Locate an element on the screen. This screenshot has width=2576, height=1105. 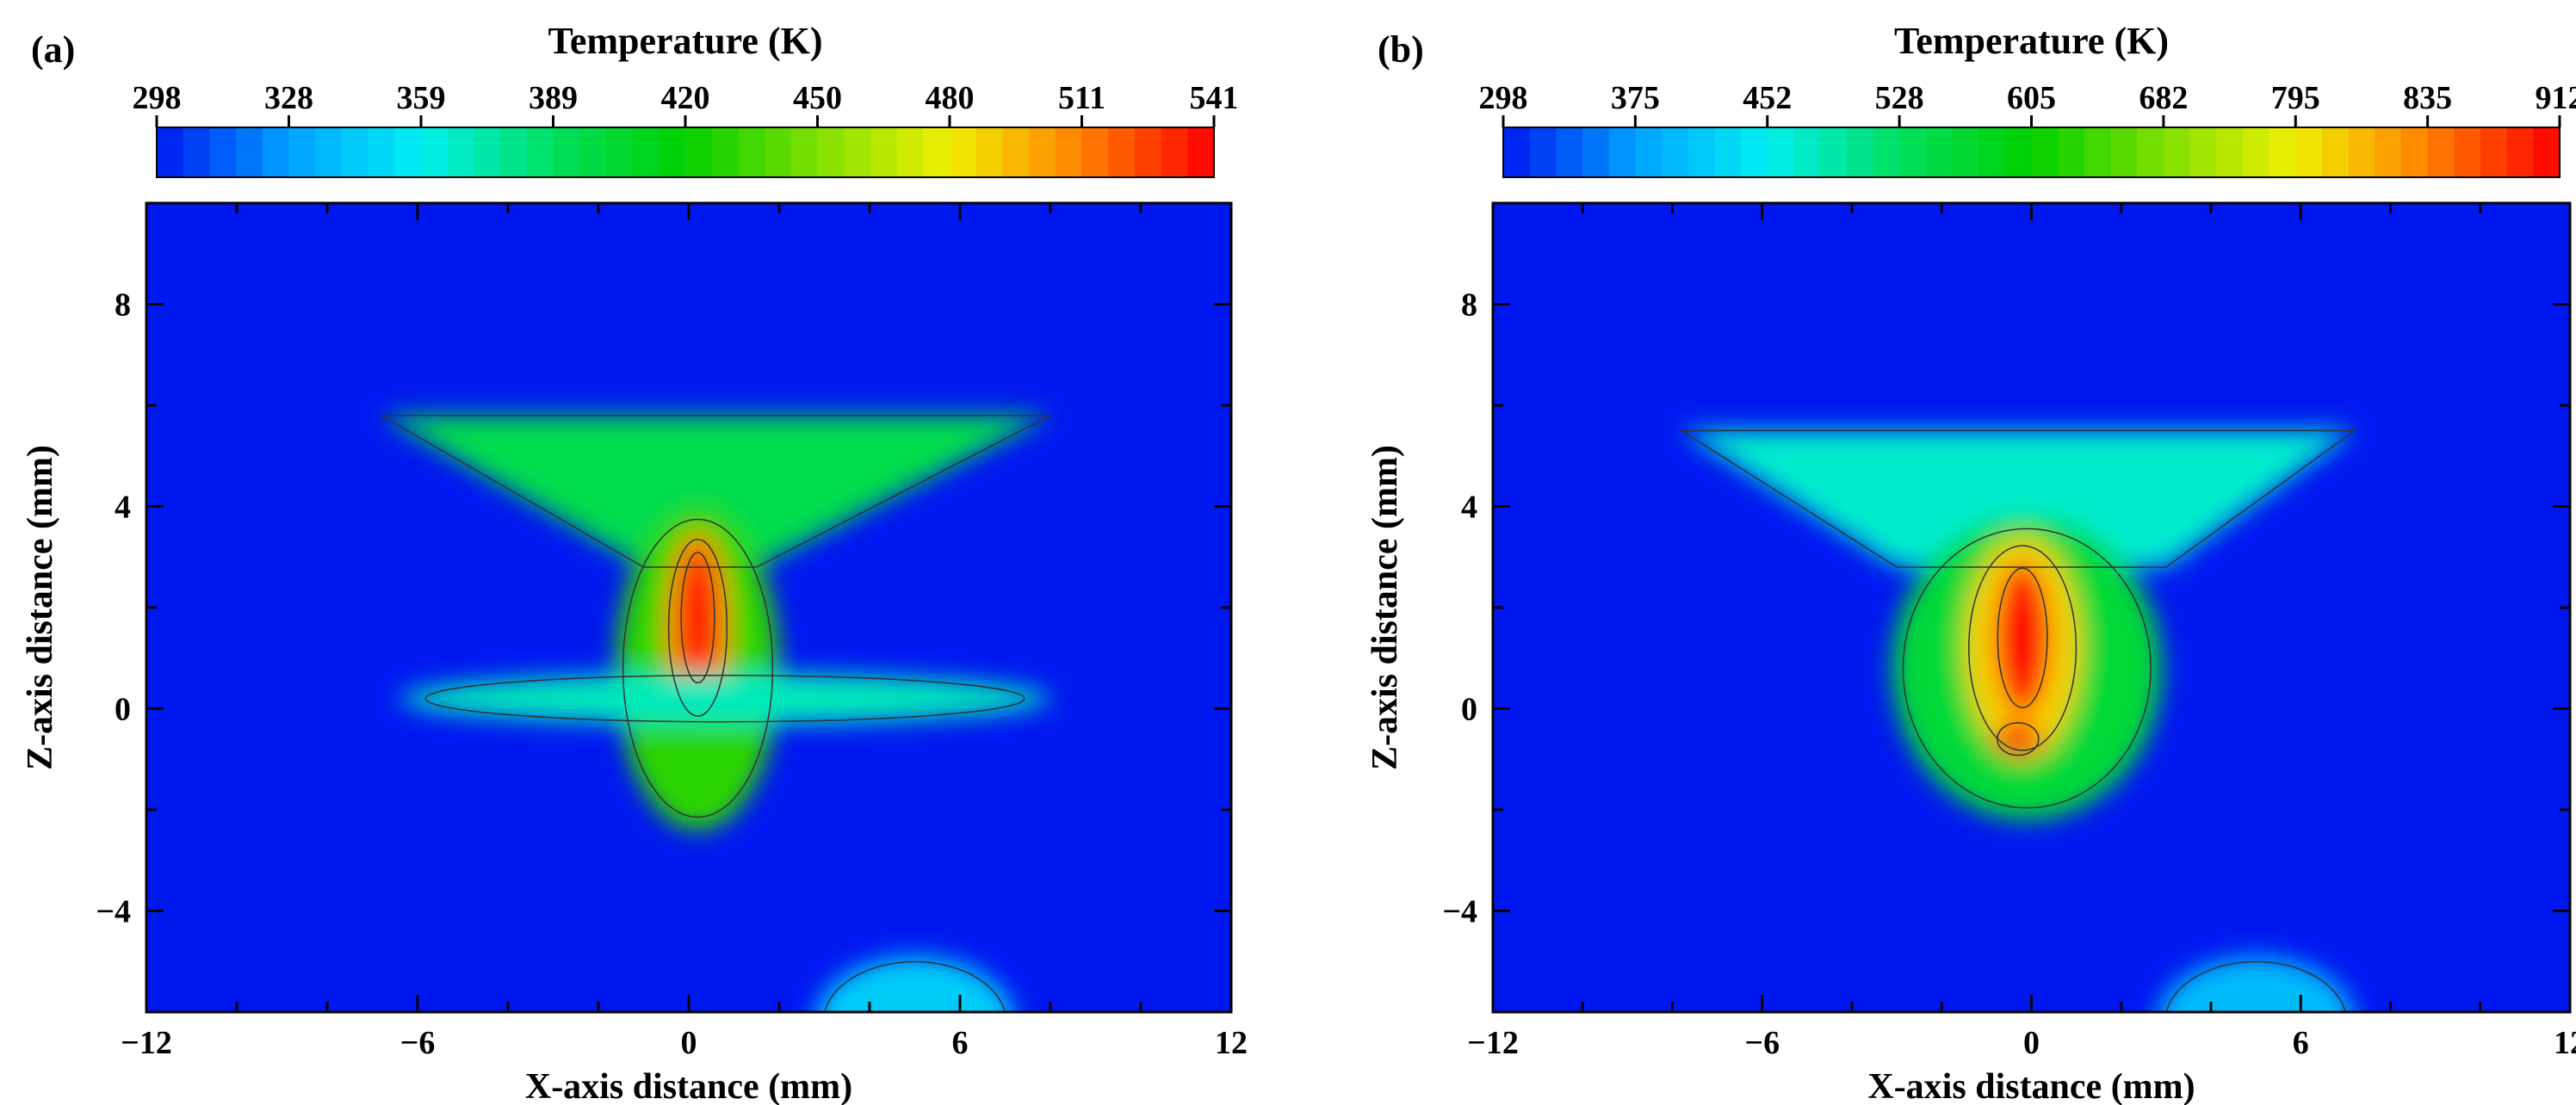
colorbar-tick-label: 511 is located at coordinates (1081, 98).